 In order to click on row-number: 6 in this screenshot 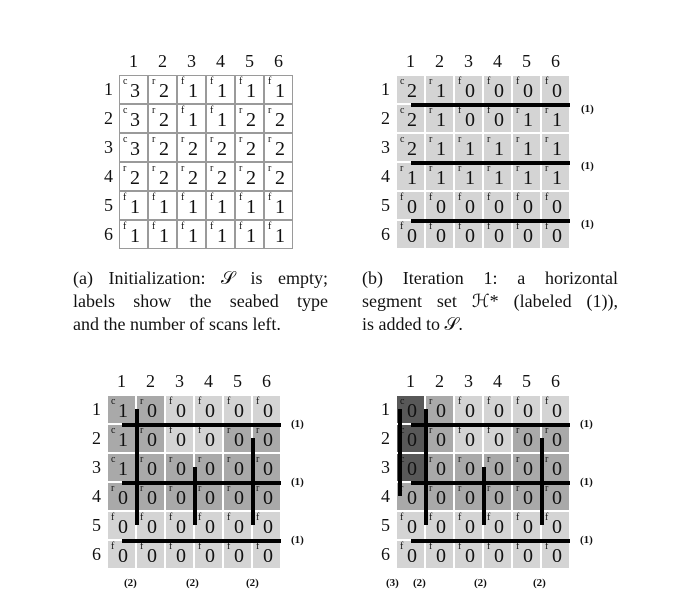, I will do `click(108, 234)`.